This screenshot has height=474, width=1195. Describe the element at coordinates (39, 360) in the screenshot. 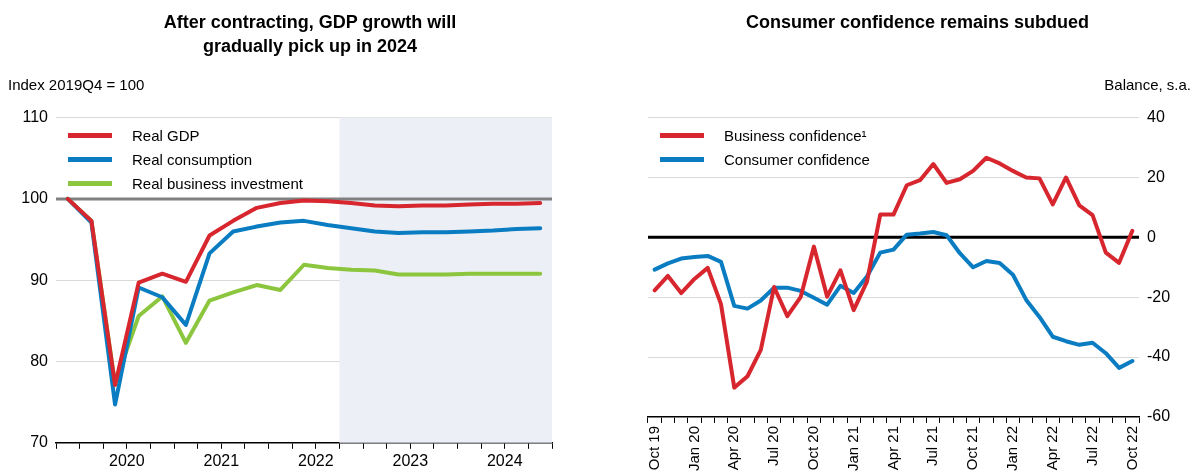

I see `y-tick-label: 80` at that location.